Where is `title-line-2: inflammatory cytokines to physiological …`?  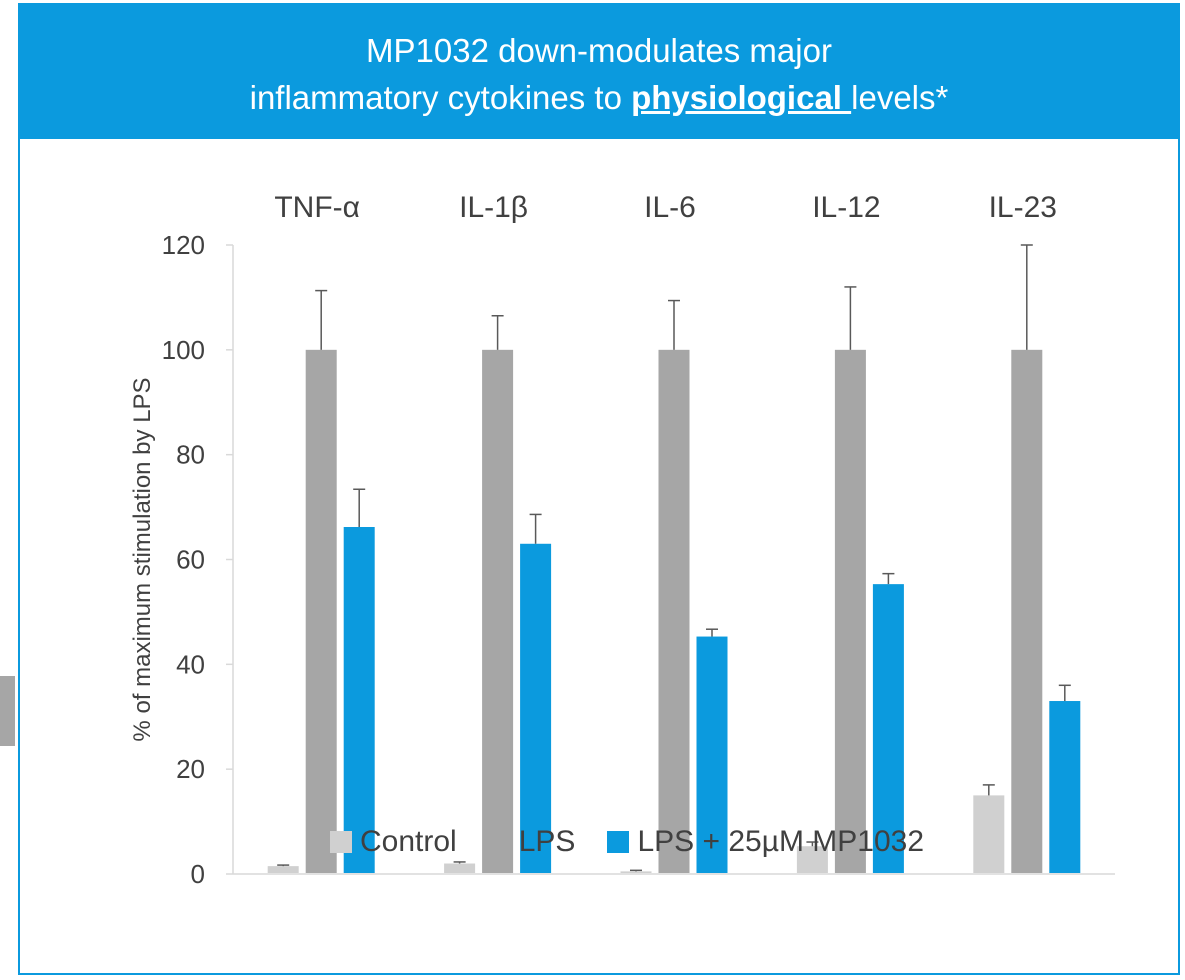
title-line-2: inflammatory cytokines to physiological … is located at coordinates (599, 97).